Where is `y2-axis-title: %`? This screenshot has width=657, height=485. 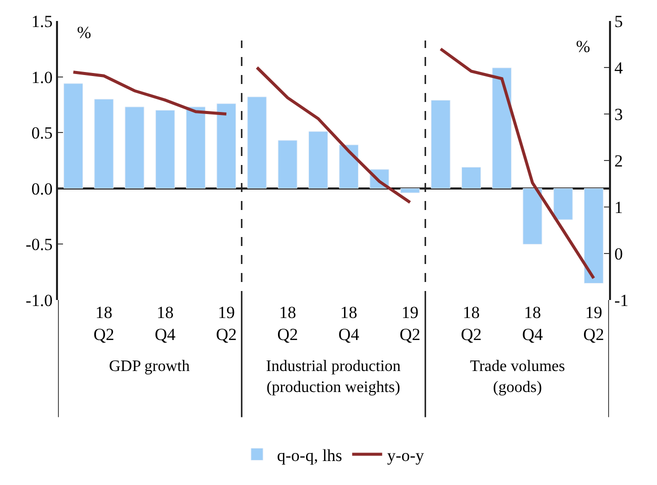 y2-axis-title: % is located at coordinates (583, 46).